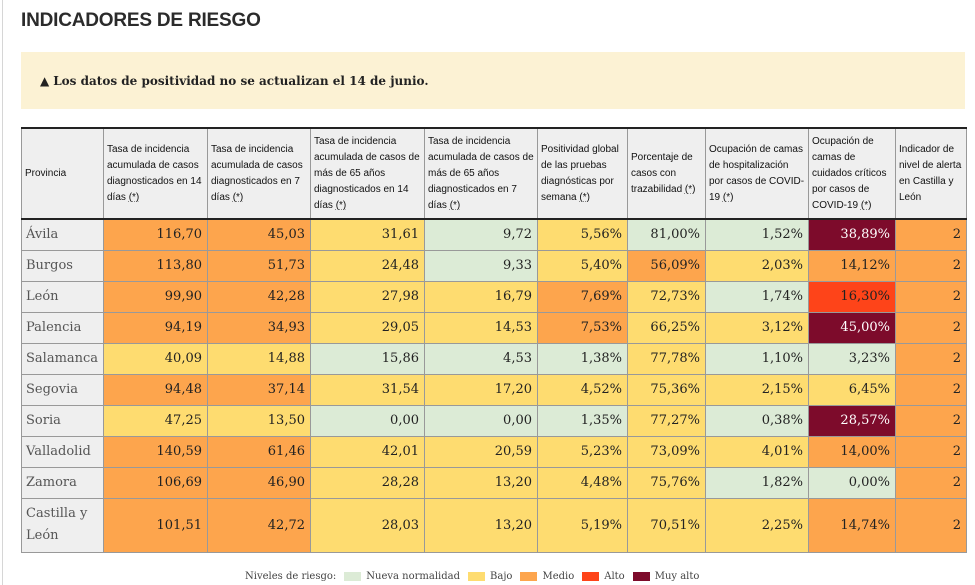 The height and width of the screenshot is (585, 975). What do you see at coordinates (591, 576) in the screenshot?
I see `legend-swatch-alto` at bounding box center [591, 576].